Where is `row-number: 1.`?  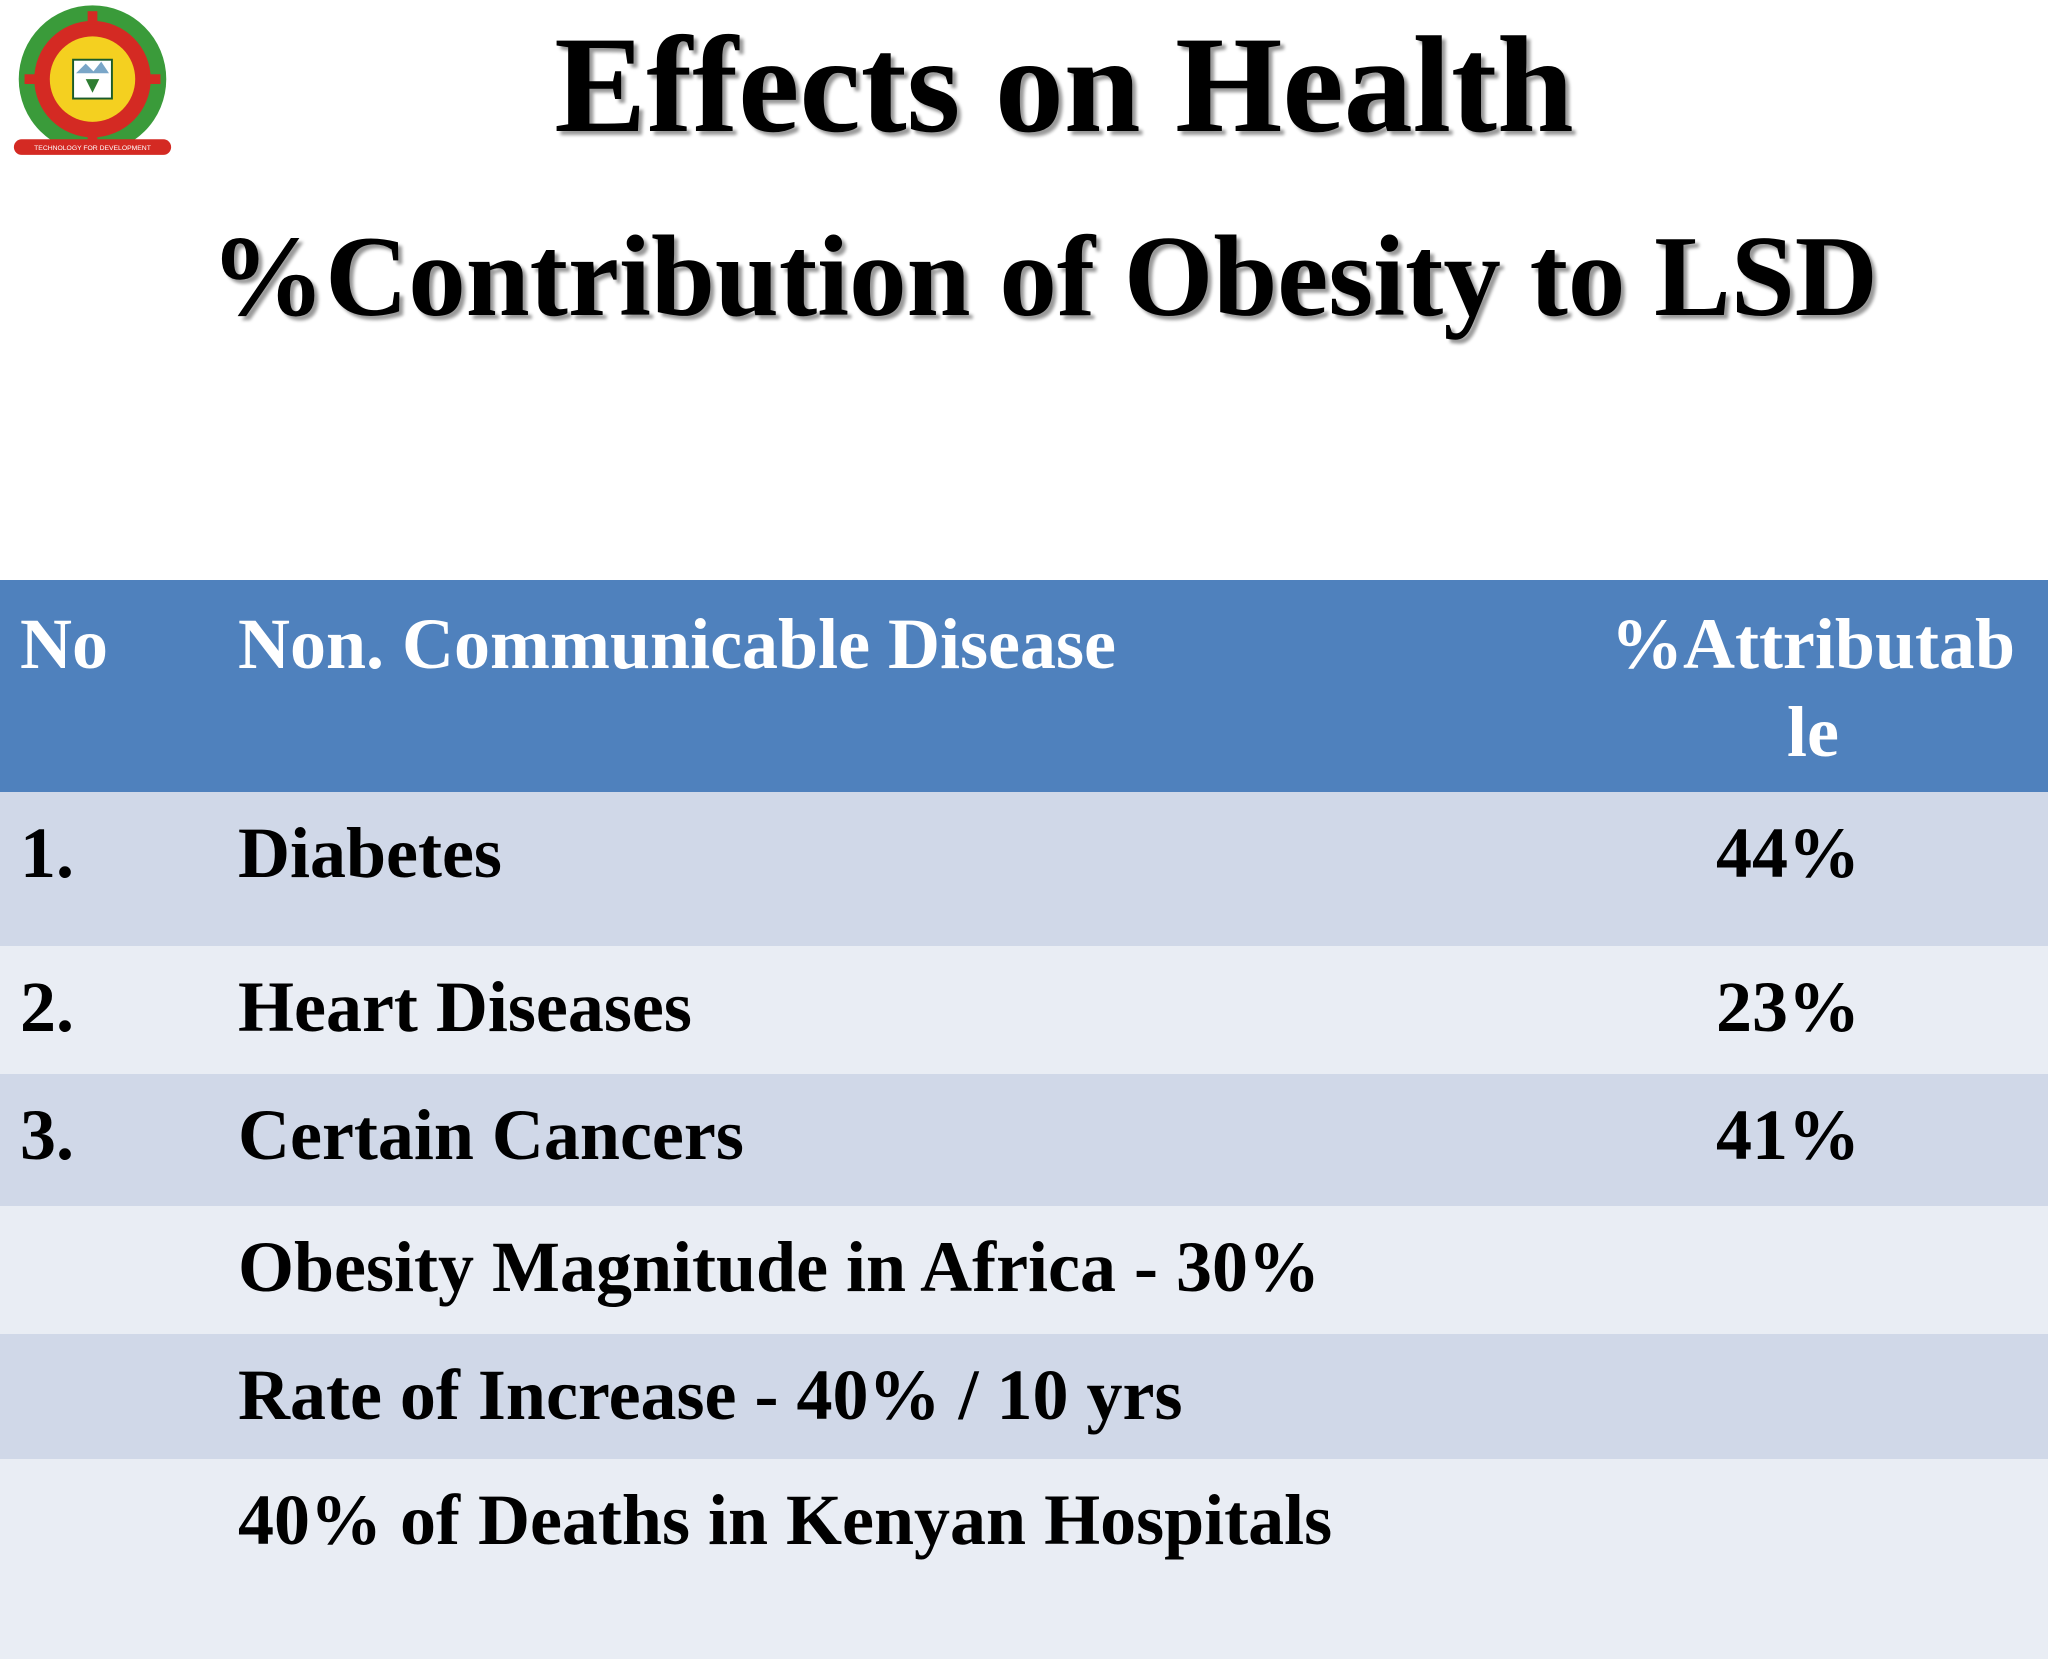 row-number: 1. is located at coordinates (47, 853).